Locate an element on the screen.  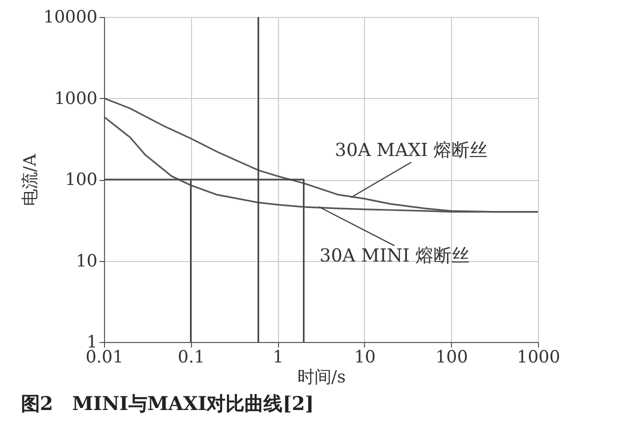
annotation: 30A MINI 熔断丝 is located at coordinates (395, 256).